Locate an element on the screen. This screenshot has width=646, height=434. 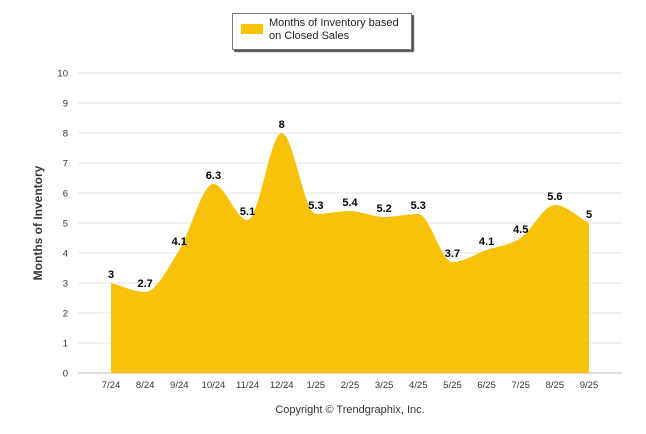
data-label-8: 5.2 is located at coordinates (383, 209).